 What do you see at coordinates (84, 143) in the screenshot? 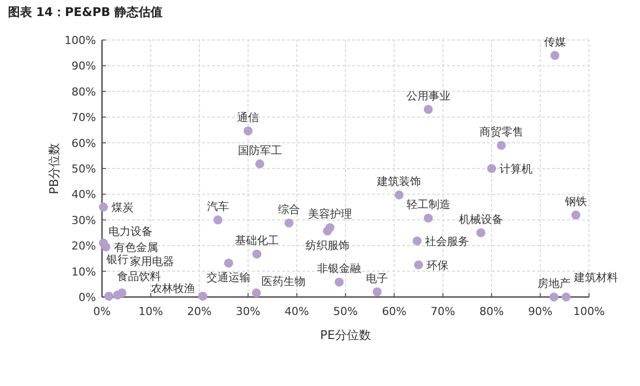
I see `y-tick-label: 60%` at bounding box center [84, 143].